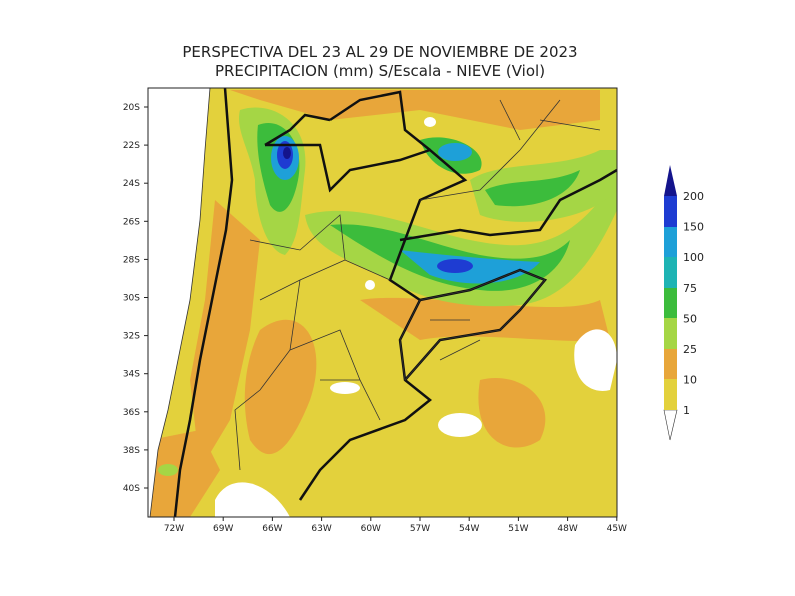 This screenshot has width=795, height=596. What do you see at coordinates (693, 196) in the screenshot?
I see `legend-label: 200` at bounding box center [693, 196].